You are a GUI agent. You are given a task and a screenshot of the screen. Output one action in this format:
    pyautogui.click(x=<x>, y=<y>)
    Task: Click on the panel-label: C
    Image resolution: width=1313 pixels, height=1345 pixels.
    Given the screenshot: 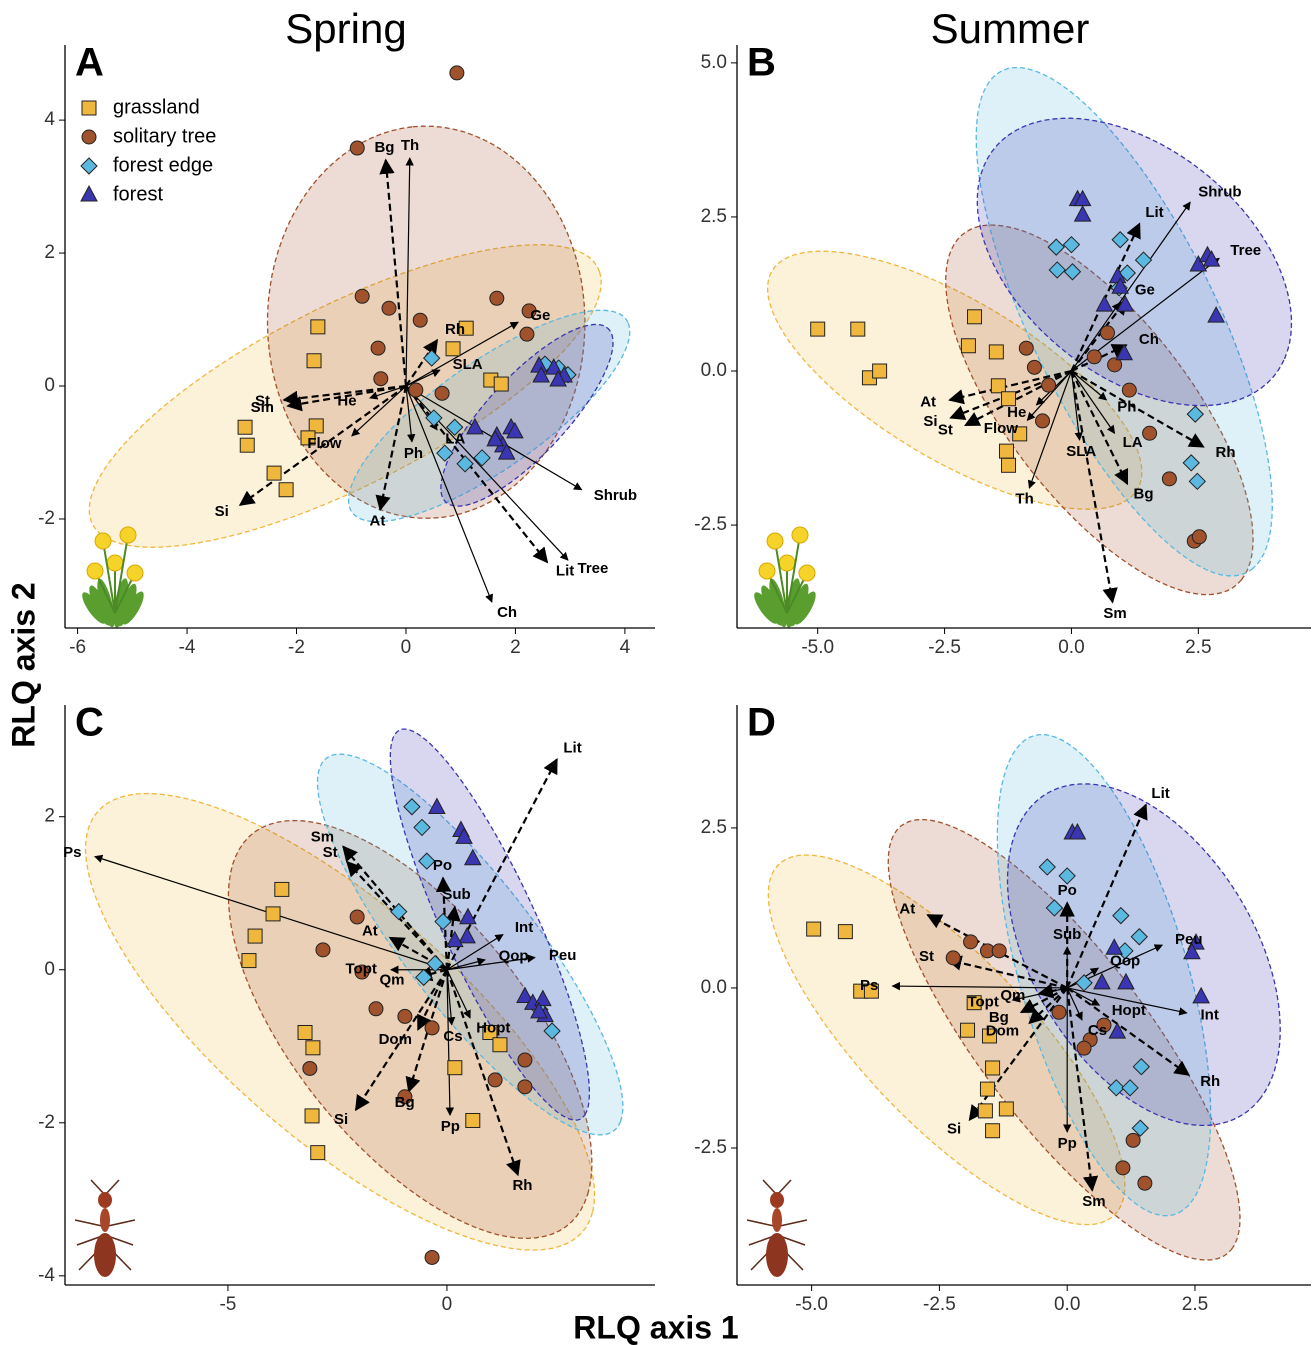 What is the action you would take?
    pyautogui.click(x=89, y=723)
    